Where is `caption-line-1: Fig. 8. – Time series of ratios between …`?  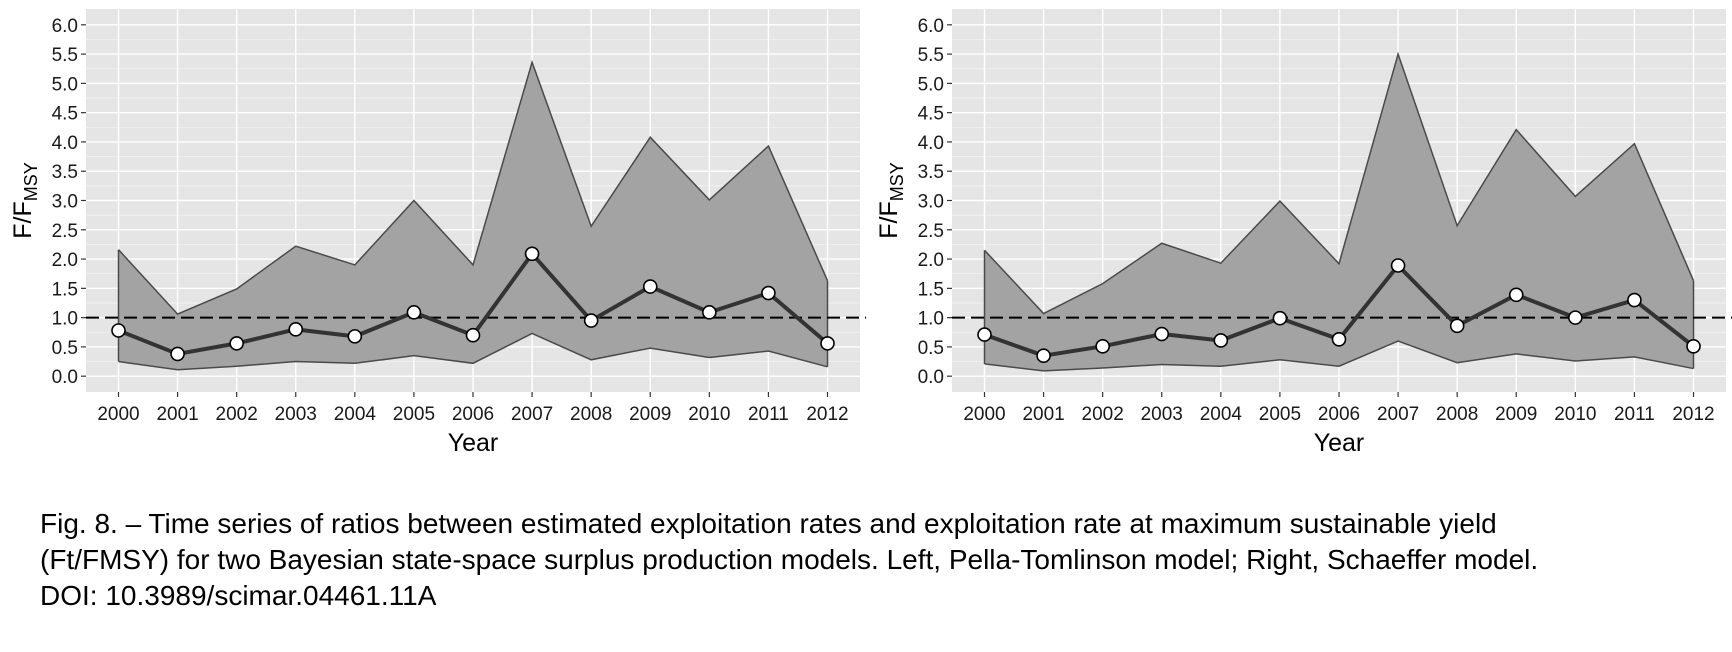
caption-line-1: Fig. 8. – Time series of ratios between … is located at coordinates (768, 523).